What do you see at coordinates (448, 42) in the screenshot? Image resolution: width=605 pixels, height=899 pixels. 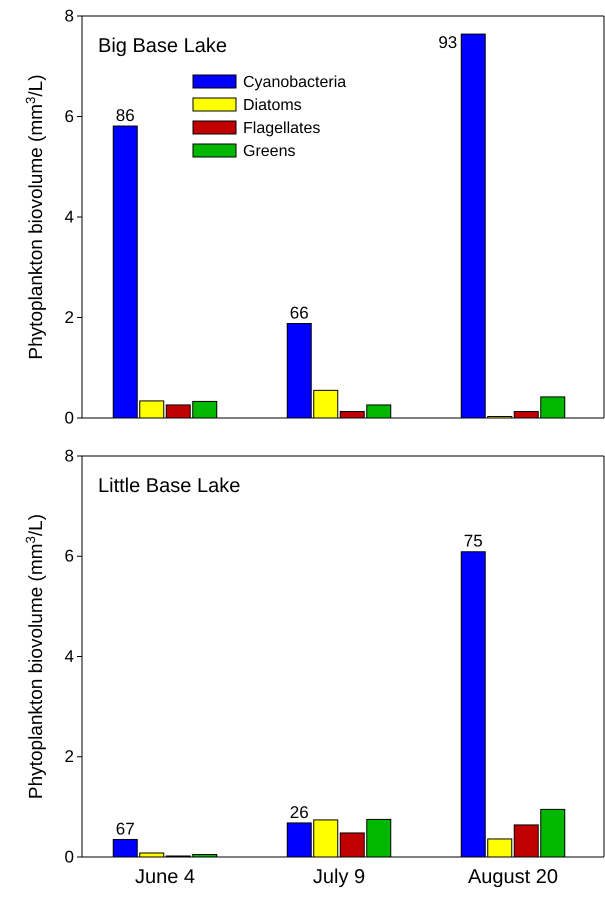 I see `annotation: 93` at bounding box center [448, 42].